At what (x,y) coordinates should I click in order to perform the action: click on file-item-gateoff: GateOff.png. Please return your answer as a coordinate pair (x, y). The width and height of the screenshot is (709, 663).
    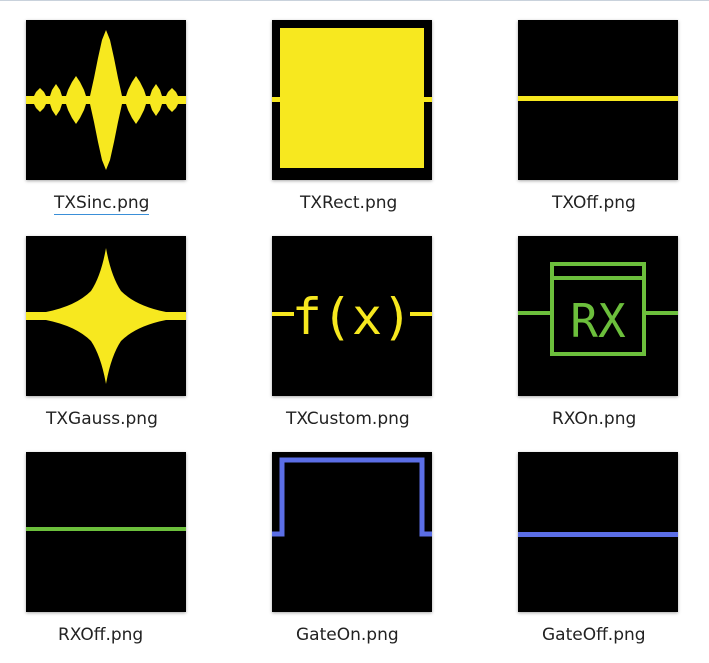
    Looking at the image, I should click on (597, 538).